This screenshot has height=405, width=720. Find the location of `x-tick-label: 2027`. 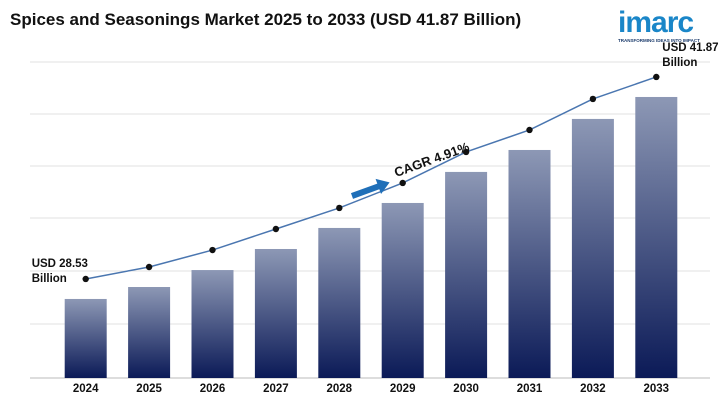

x-tick-label: 2027 is located at coordinates (276, 389).